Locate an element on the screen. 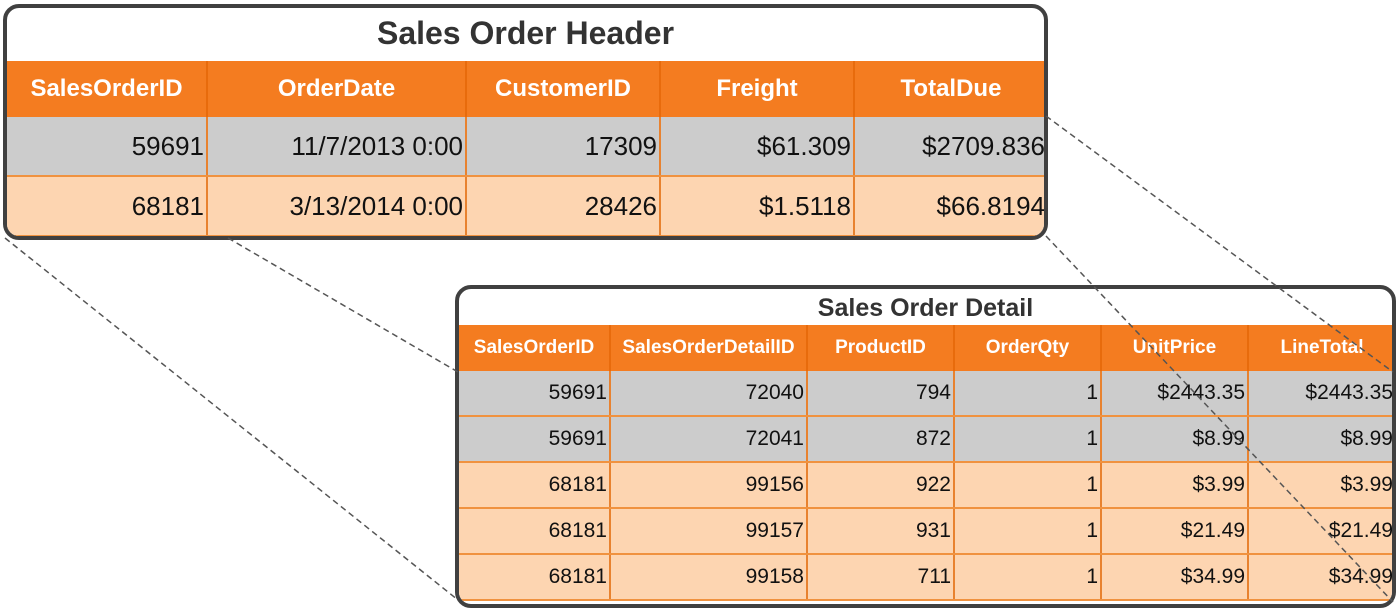 Image resolution: width=1398 pixels, height=613 pixels. column-header: CustomerID is located at coordinates (563, 89).